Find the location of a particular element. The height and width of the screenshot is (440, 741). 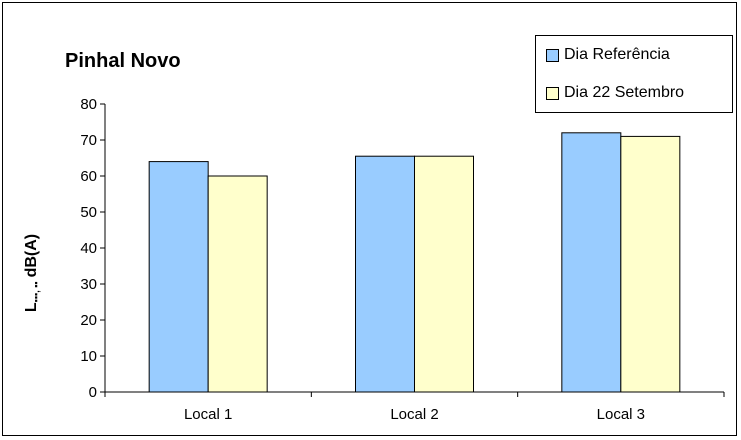

y-tick-label-0: 0 is located at coordinates (93, 392).